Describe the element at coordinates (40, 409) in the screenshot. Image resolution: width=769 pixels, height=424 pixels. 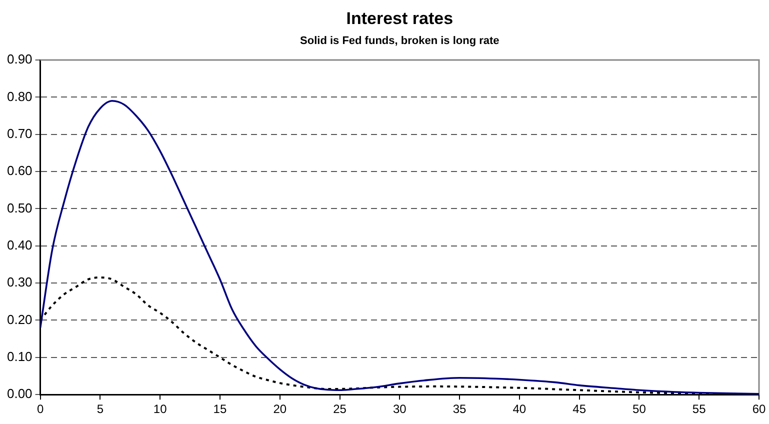
I see `x-tick-label: 0` at that location.